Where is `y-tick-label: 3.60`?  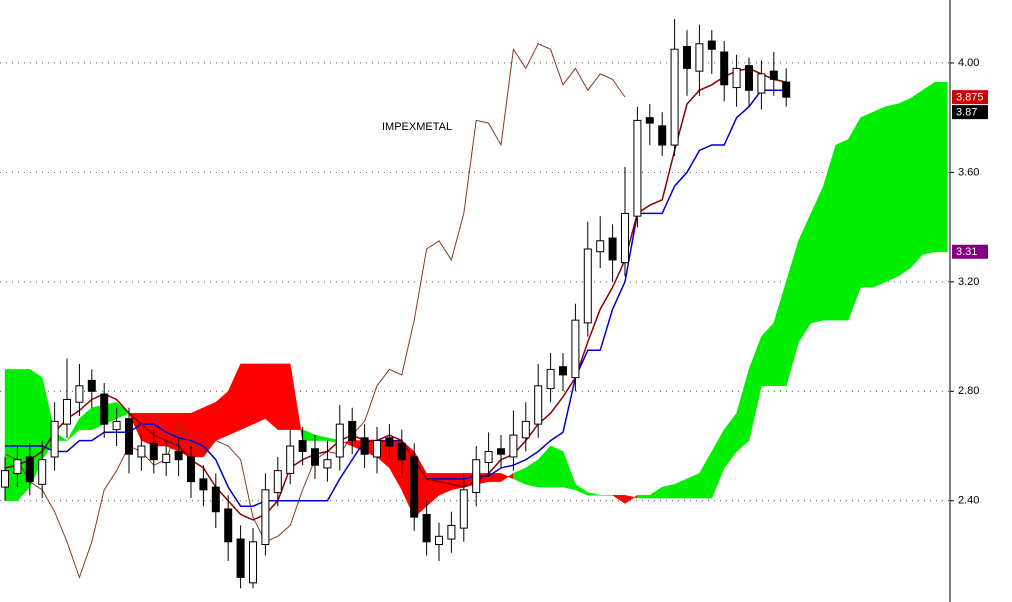 y-tick-label: 3.60 is located at coordinates (968, 172).